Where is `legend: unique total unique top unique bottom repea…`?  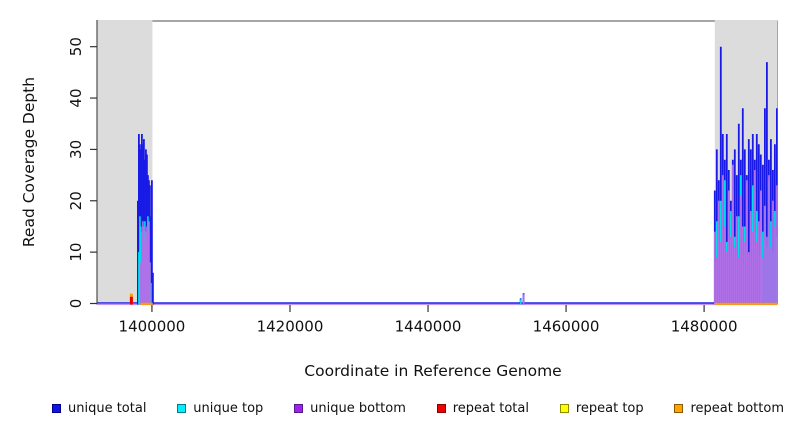
legend: unique total unique top unique bottom repea… is located at coordinates (418, 408).